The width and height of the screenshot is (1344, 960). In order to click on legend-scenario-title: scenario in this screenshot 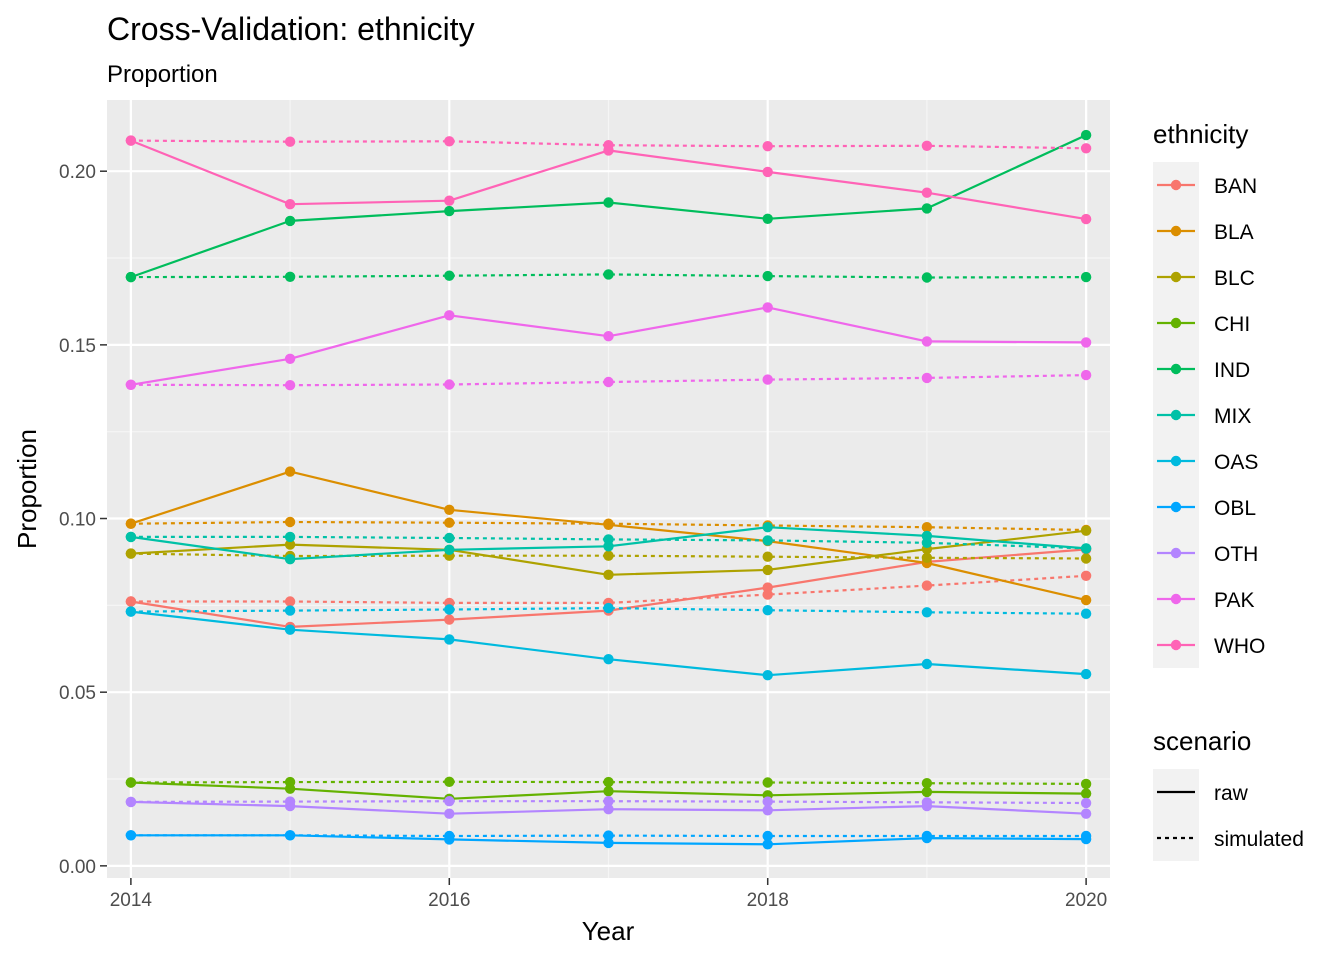, I will do `click(1202, 741)`.